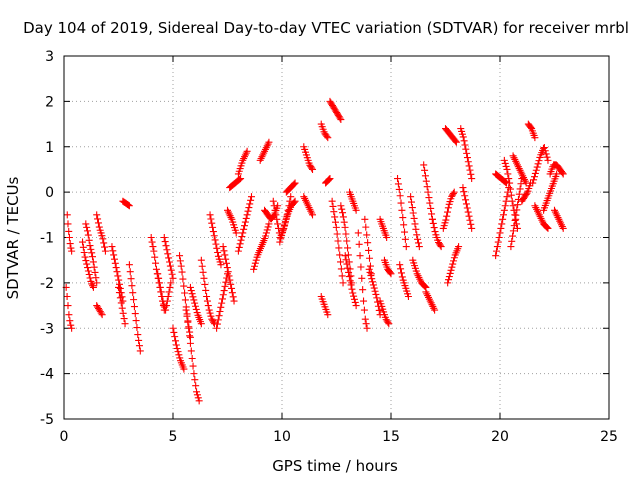  I want to click on y-tick-label: -3, so click(47, 329).